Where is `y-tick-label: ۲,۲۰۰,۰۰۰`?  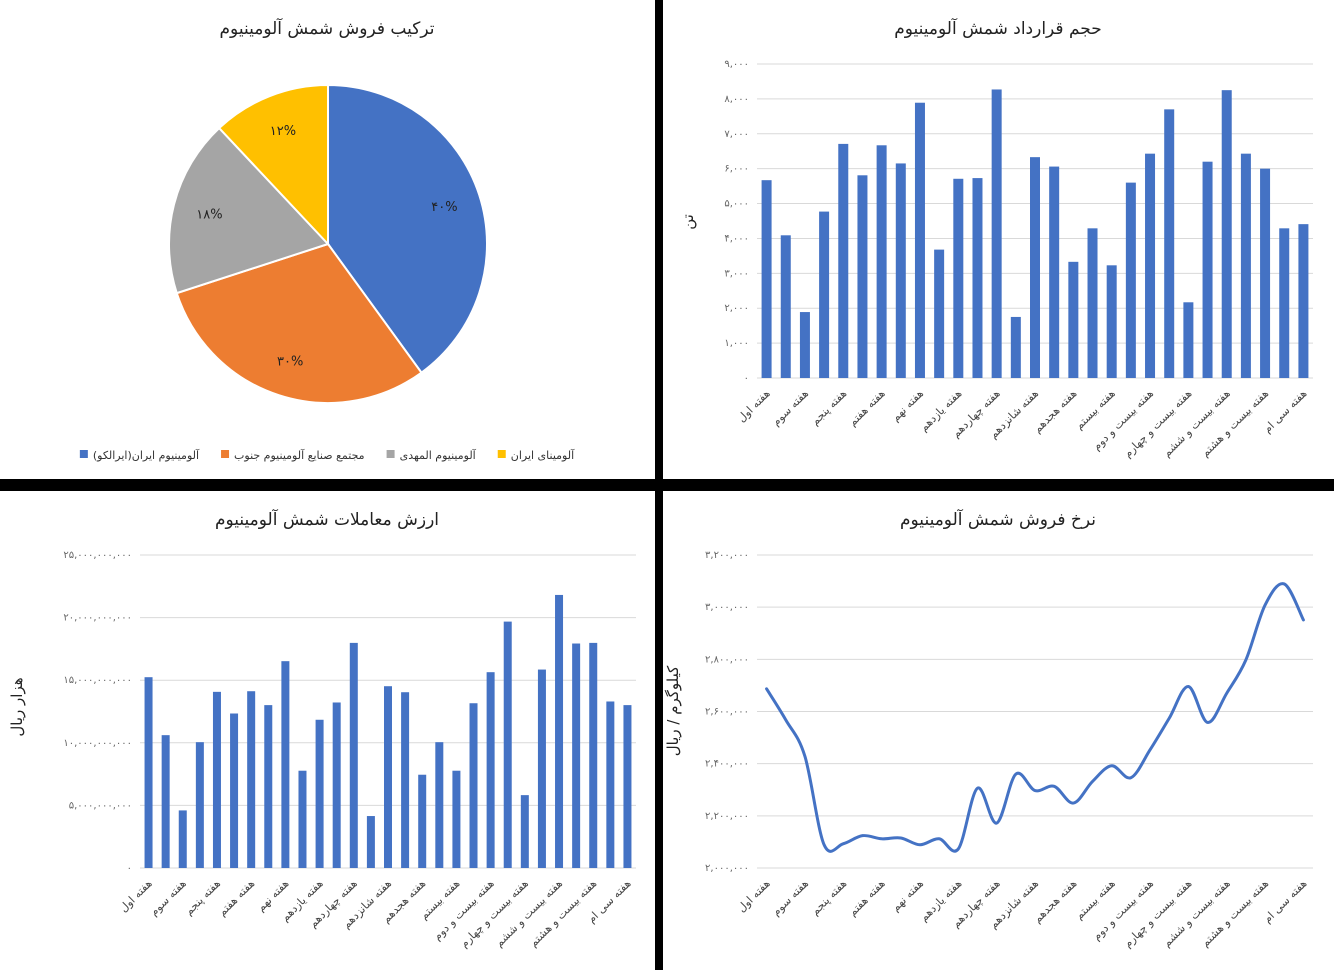
y-tick-label: ۲,۲۰۰,۰۰۰ is located at coordinates (727, 816).